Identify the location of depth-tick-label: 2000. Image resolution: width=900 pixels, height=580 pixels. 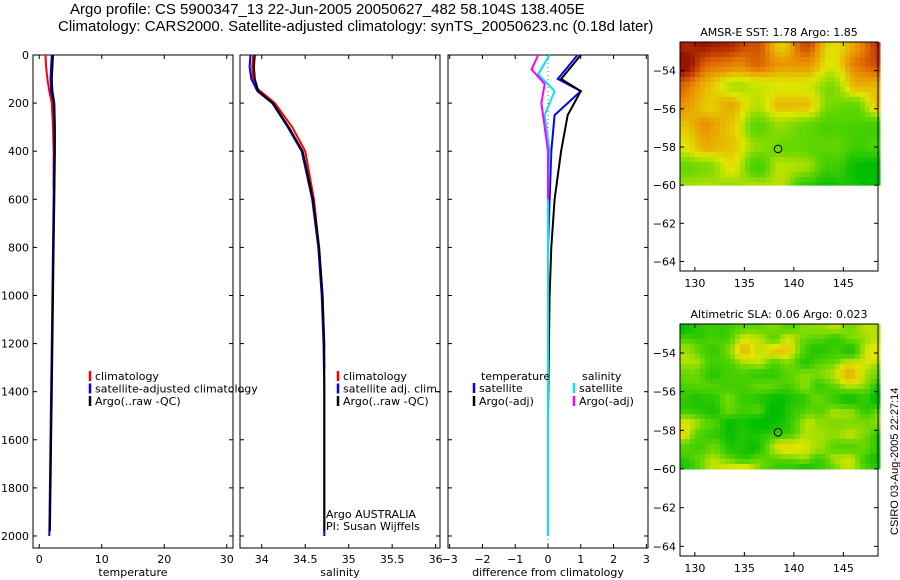
(15, 536).